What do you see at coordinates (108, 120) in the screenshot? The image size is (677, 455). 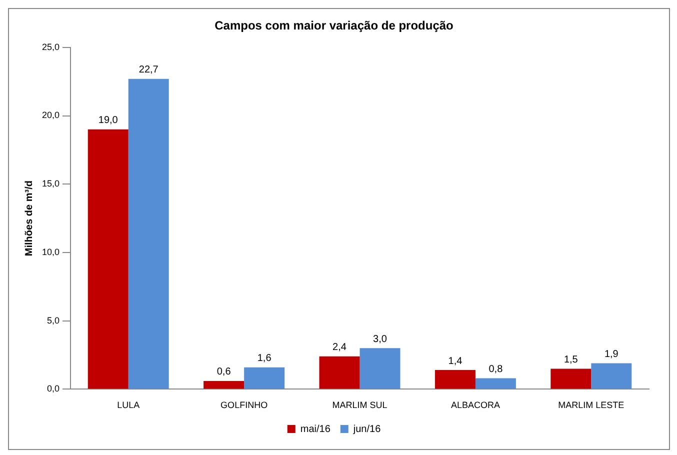 I see `data-label: 19,0` at bounding box center [108, 120].